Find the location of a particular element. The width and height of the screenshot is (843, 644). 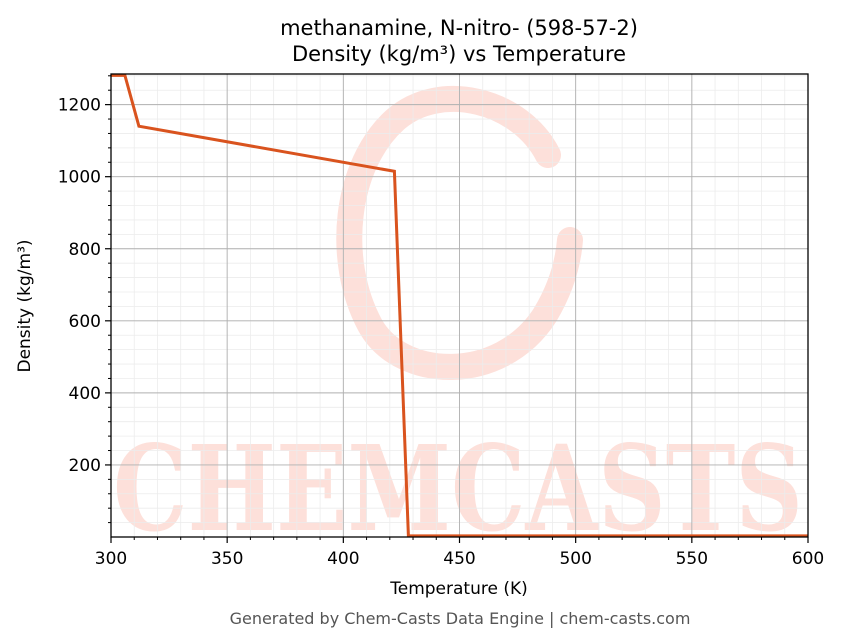

x-tick-label: 550 is located at coordinates (692, 559).